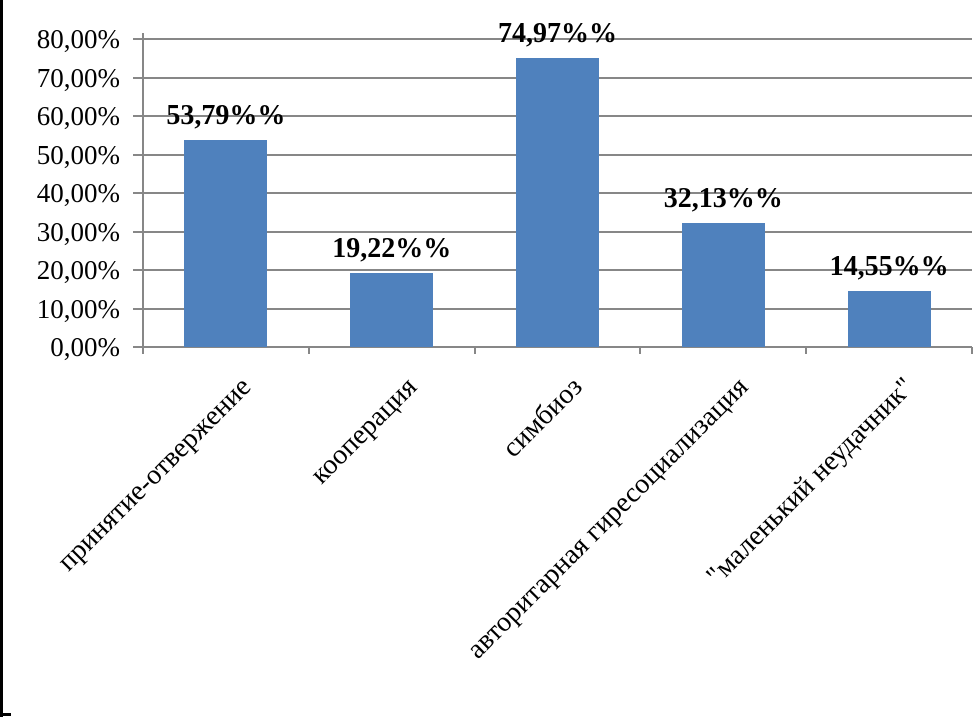 Image resolution: width=976 pixels, height=720 pixels. I want to click on bar-data-label-2: 19,22%%, so click(392, 248).